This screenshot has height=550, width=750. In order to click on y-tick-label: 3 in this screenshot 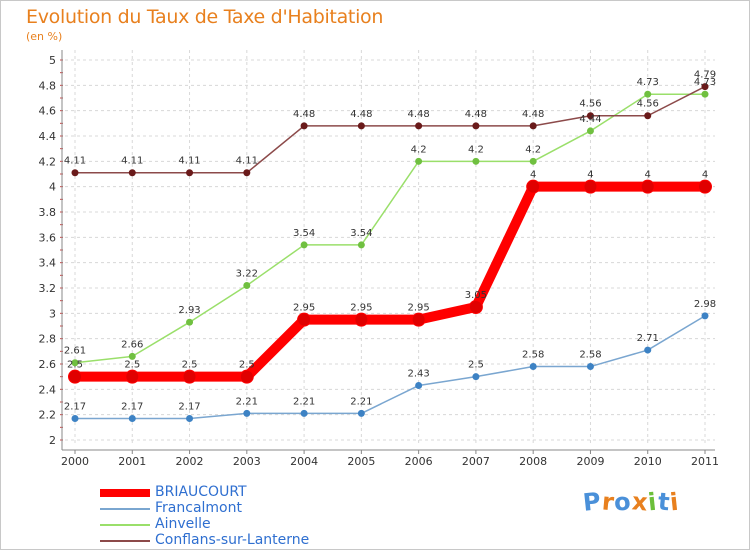, I will do `click(52, 313)`.